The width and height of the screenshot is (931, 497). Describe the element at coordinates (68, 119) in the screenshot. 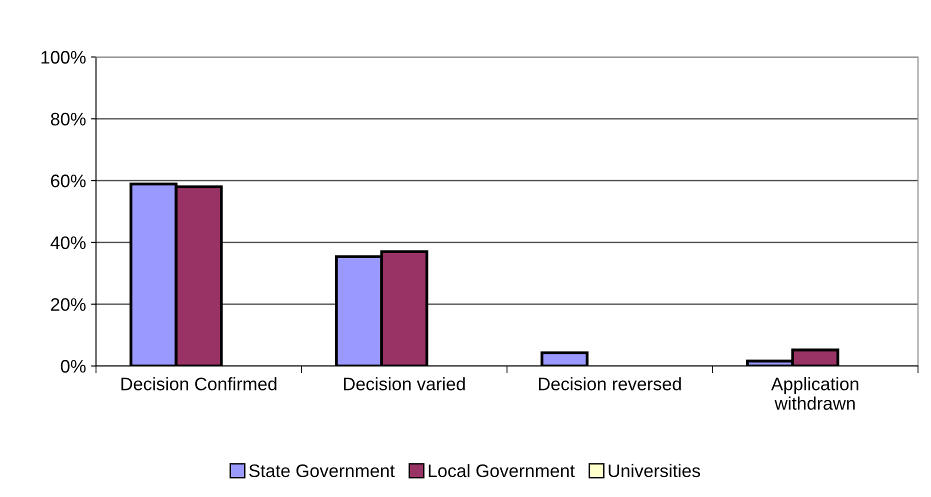

I see `y-tick-label: 80%` at that location.